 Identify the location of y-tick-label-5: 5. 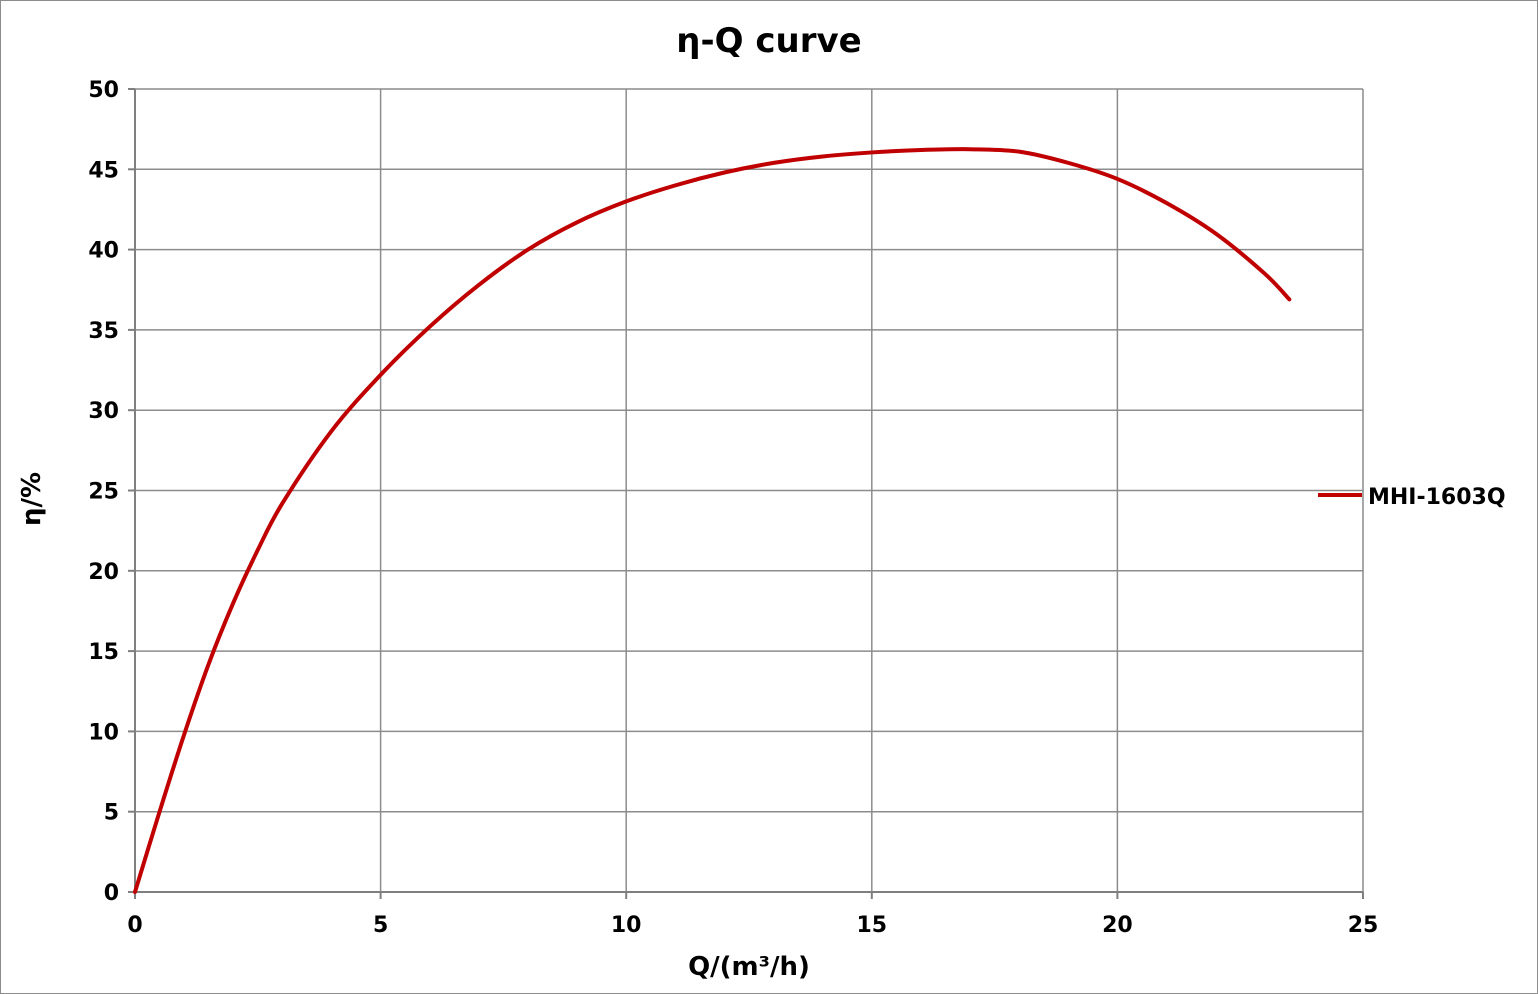
(111, 813).